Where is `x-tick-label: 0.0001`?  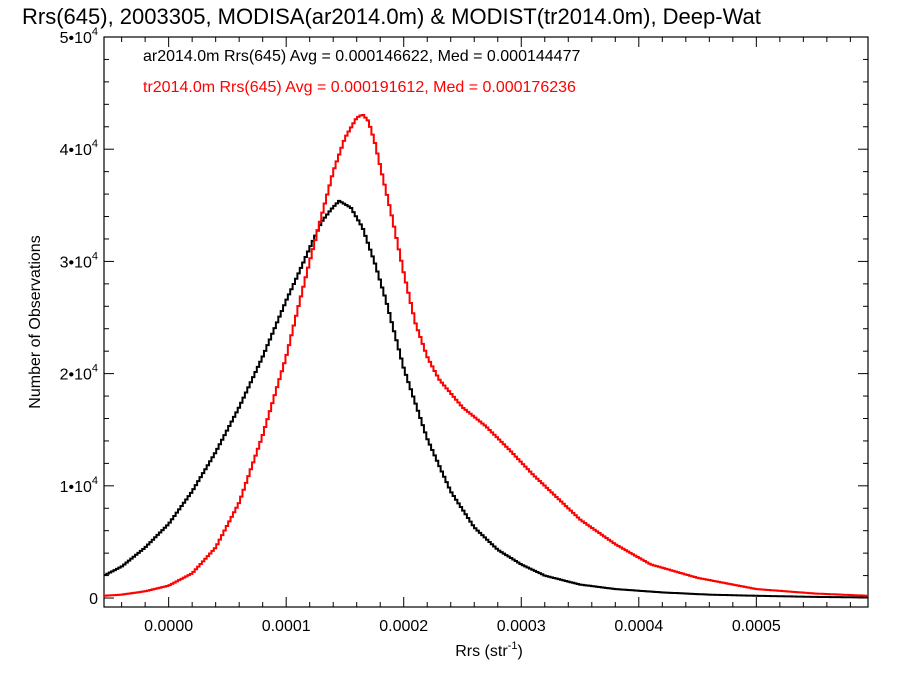
x-tick-label: 0.0001 is located at coordinates (286, 626).